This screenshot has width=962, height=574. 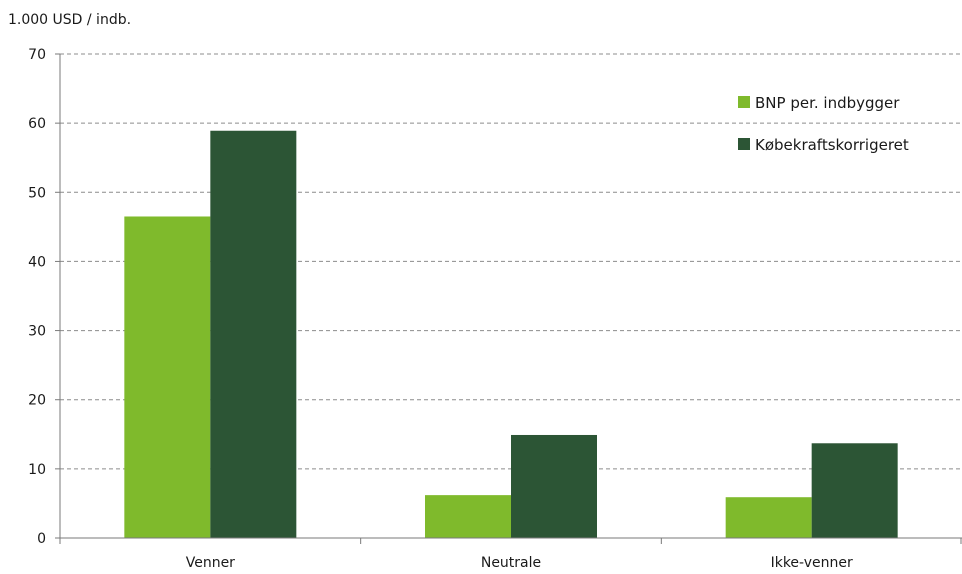 I want to click on y-tick-label: 50, so click(x=37, y=193).